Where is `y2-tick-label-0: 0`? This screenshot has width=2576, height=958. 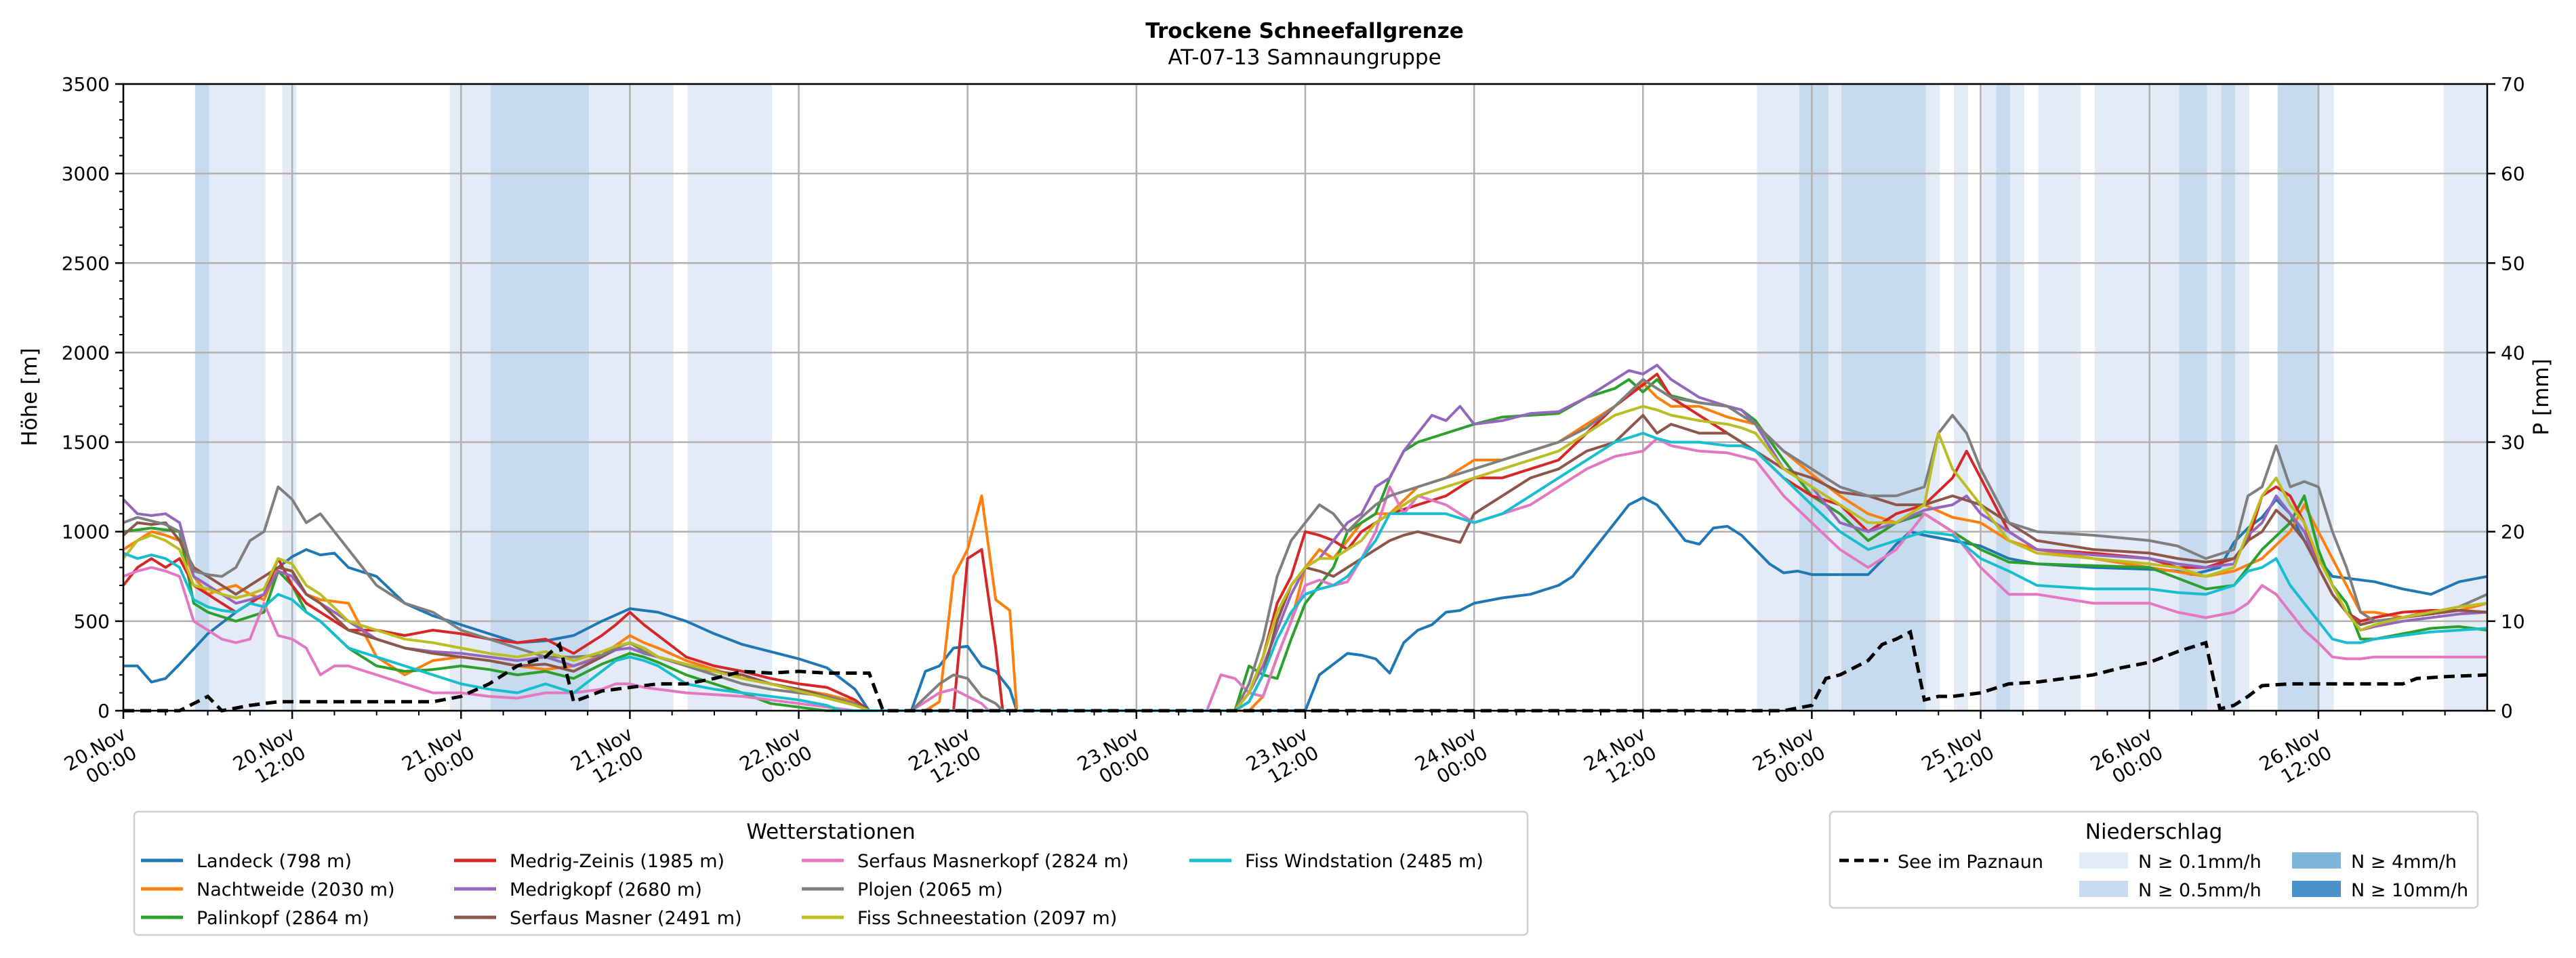 y2-tick-label-0: 0 is located at coordinates (2507, 711).